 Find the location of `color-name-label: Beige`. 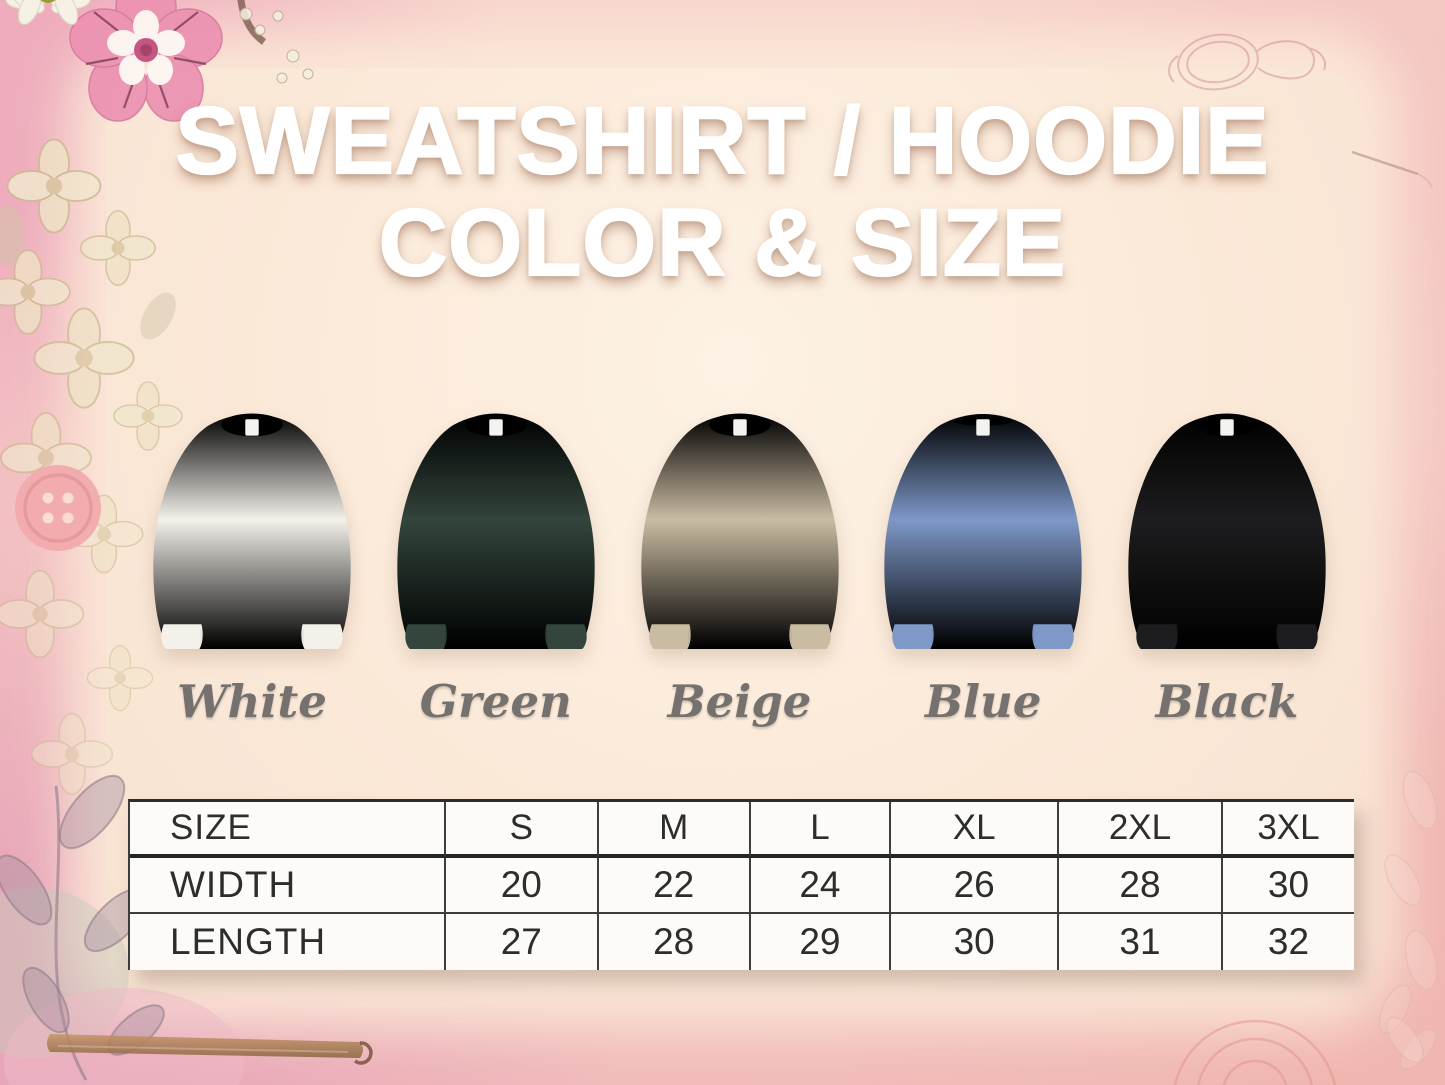

color-name-label: Beige is located at coordinates (739, 701).